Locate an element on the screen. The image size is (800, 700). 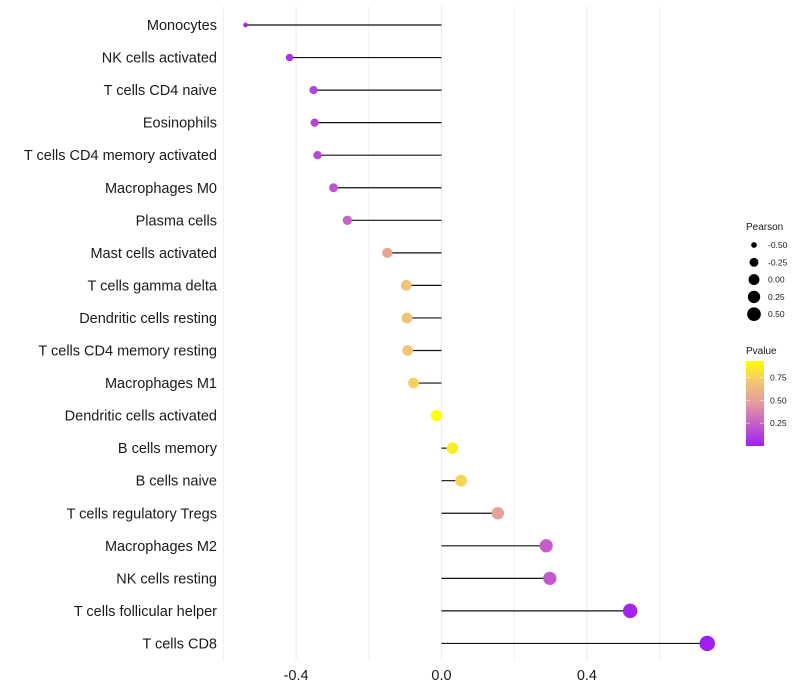
y-axis-label: Eosinophils is located at coordinates (180, 124).